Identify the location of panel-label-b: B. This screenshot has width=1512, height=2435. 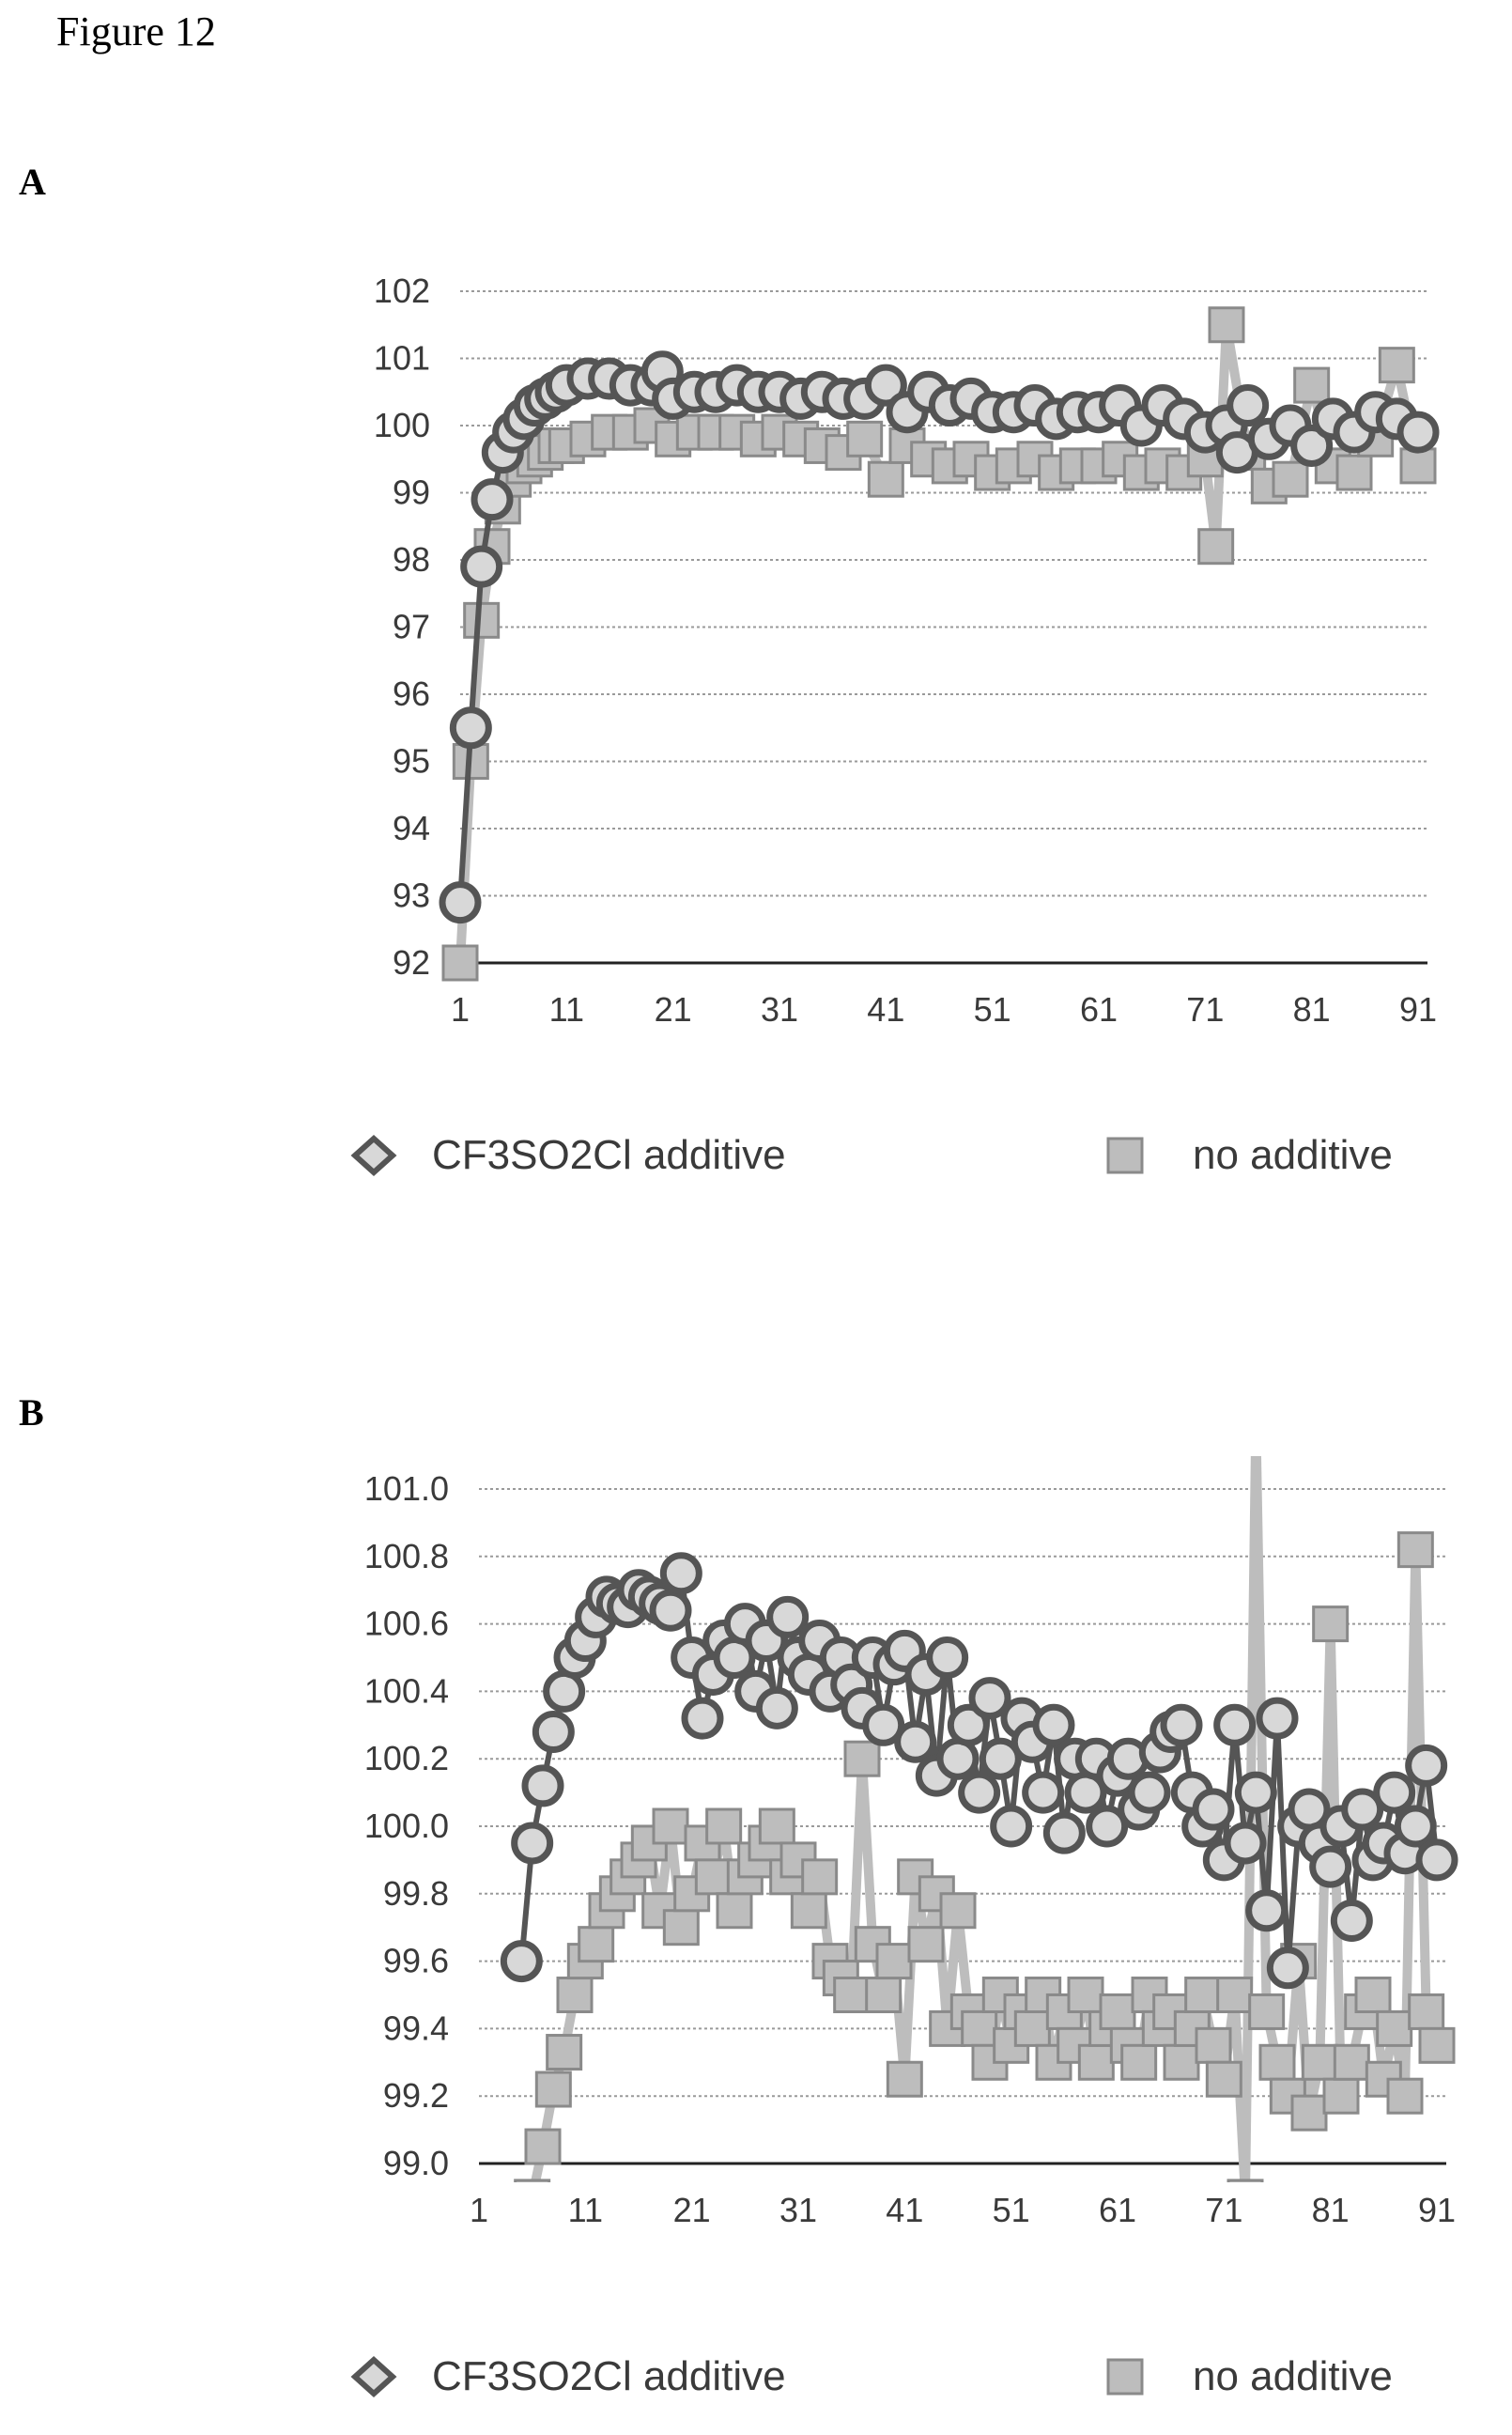
(32, 1412).